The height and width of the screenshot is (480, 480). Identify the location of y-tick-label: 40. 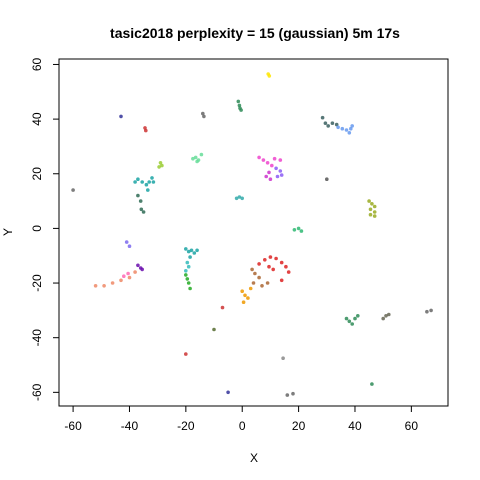
(37, 119).